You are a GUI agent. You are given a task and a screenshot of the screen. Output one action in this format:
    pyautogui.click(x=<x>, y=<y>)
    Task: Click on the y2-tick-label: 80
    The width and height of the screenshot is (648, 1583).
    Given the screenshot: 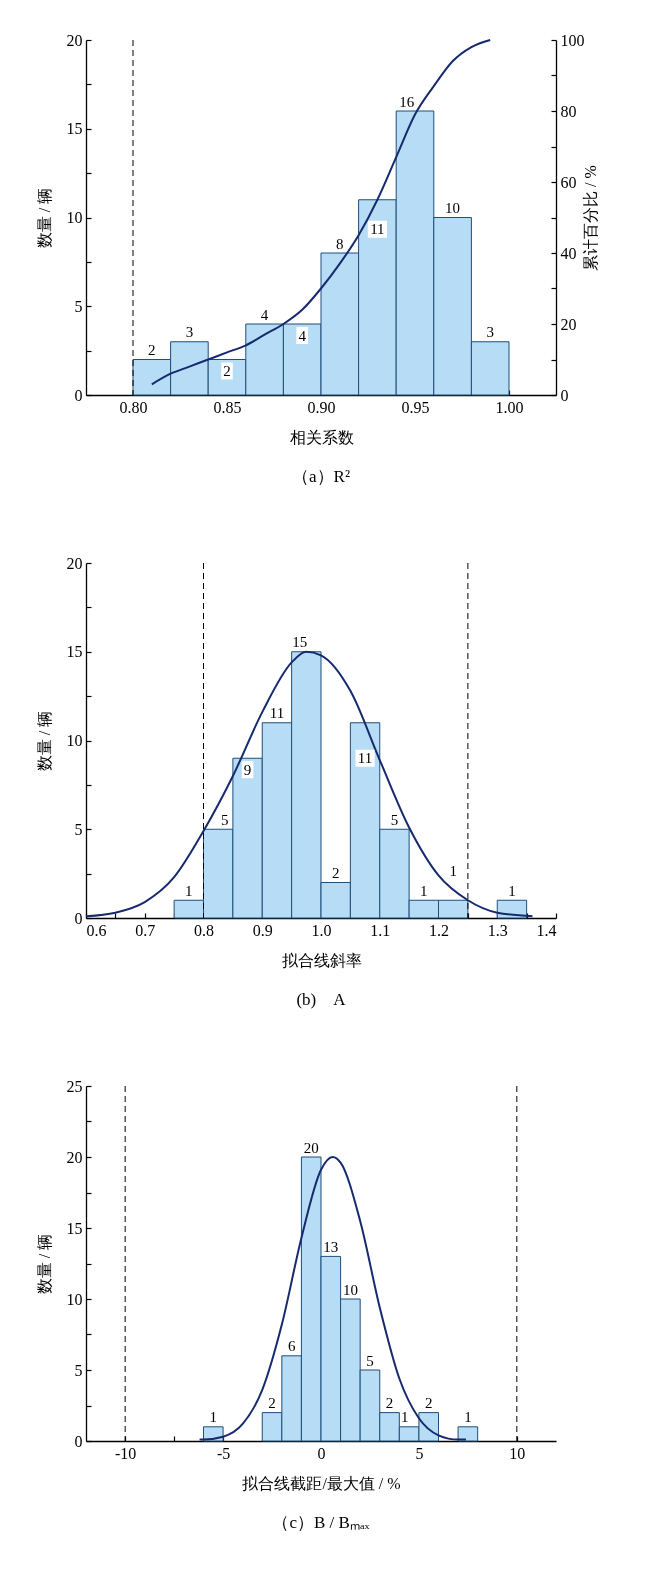 What is the action you would take?
    pyautogui.click(x=568, y=111)
    